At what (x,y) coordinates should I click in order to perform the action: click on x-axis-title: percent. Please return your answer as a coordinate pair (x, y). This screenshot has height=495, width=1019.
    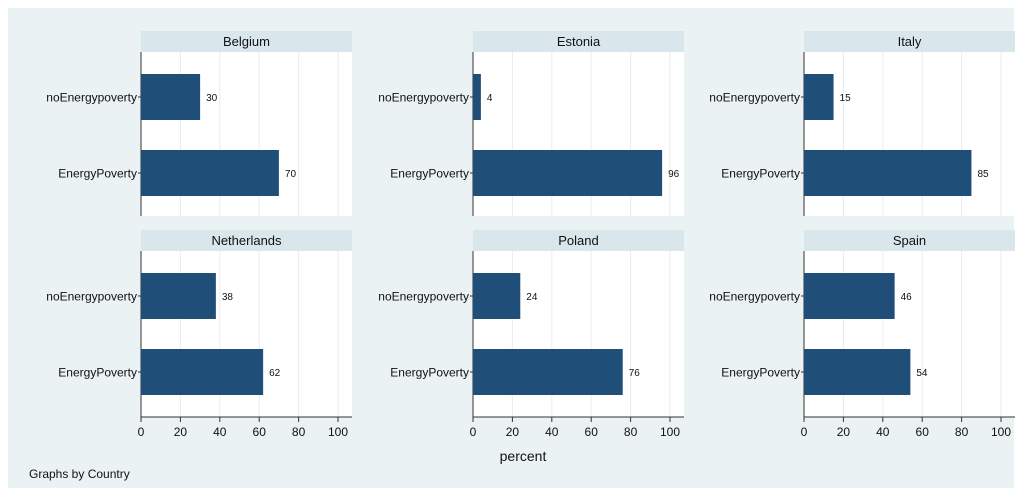
    Looking at the image, I should click on (523, 456).